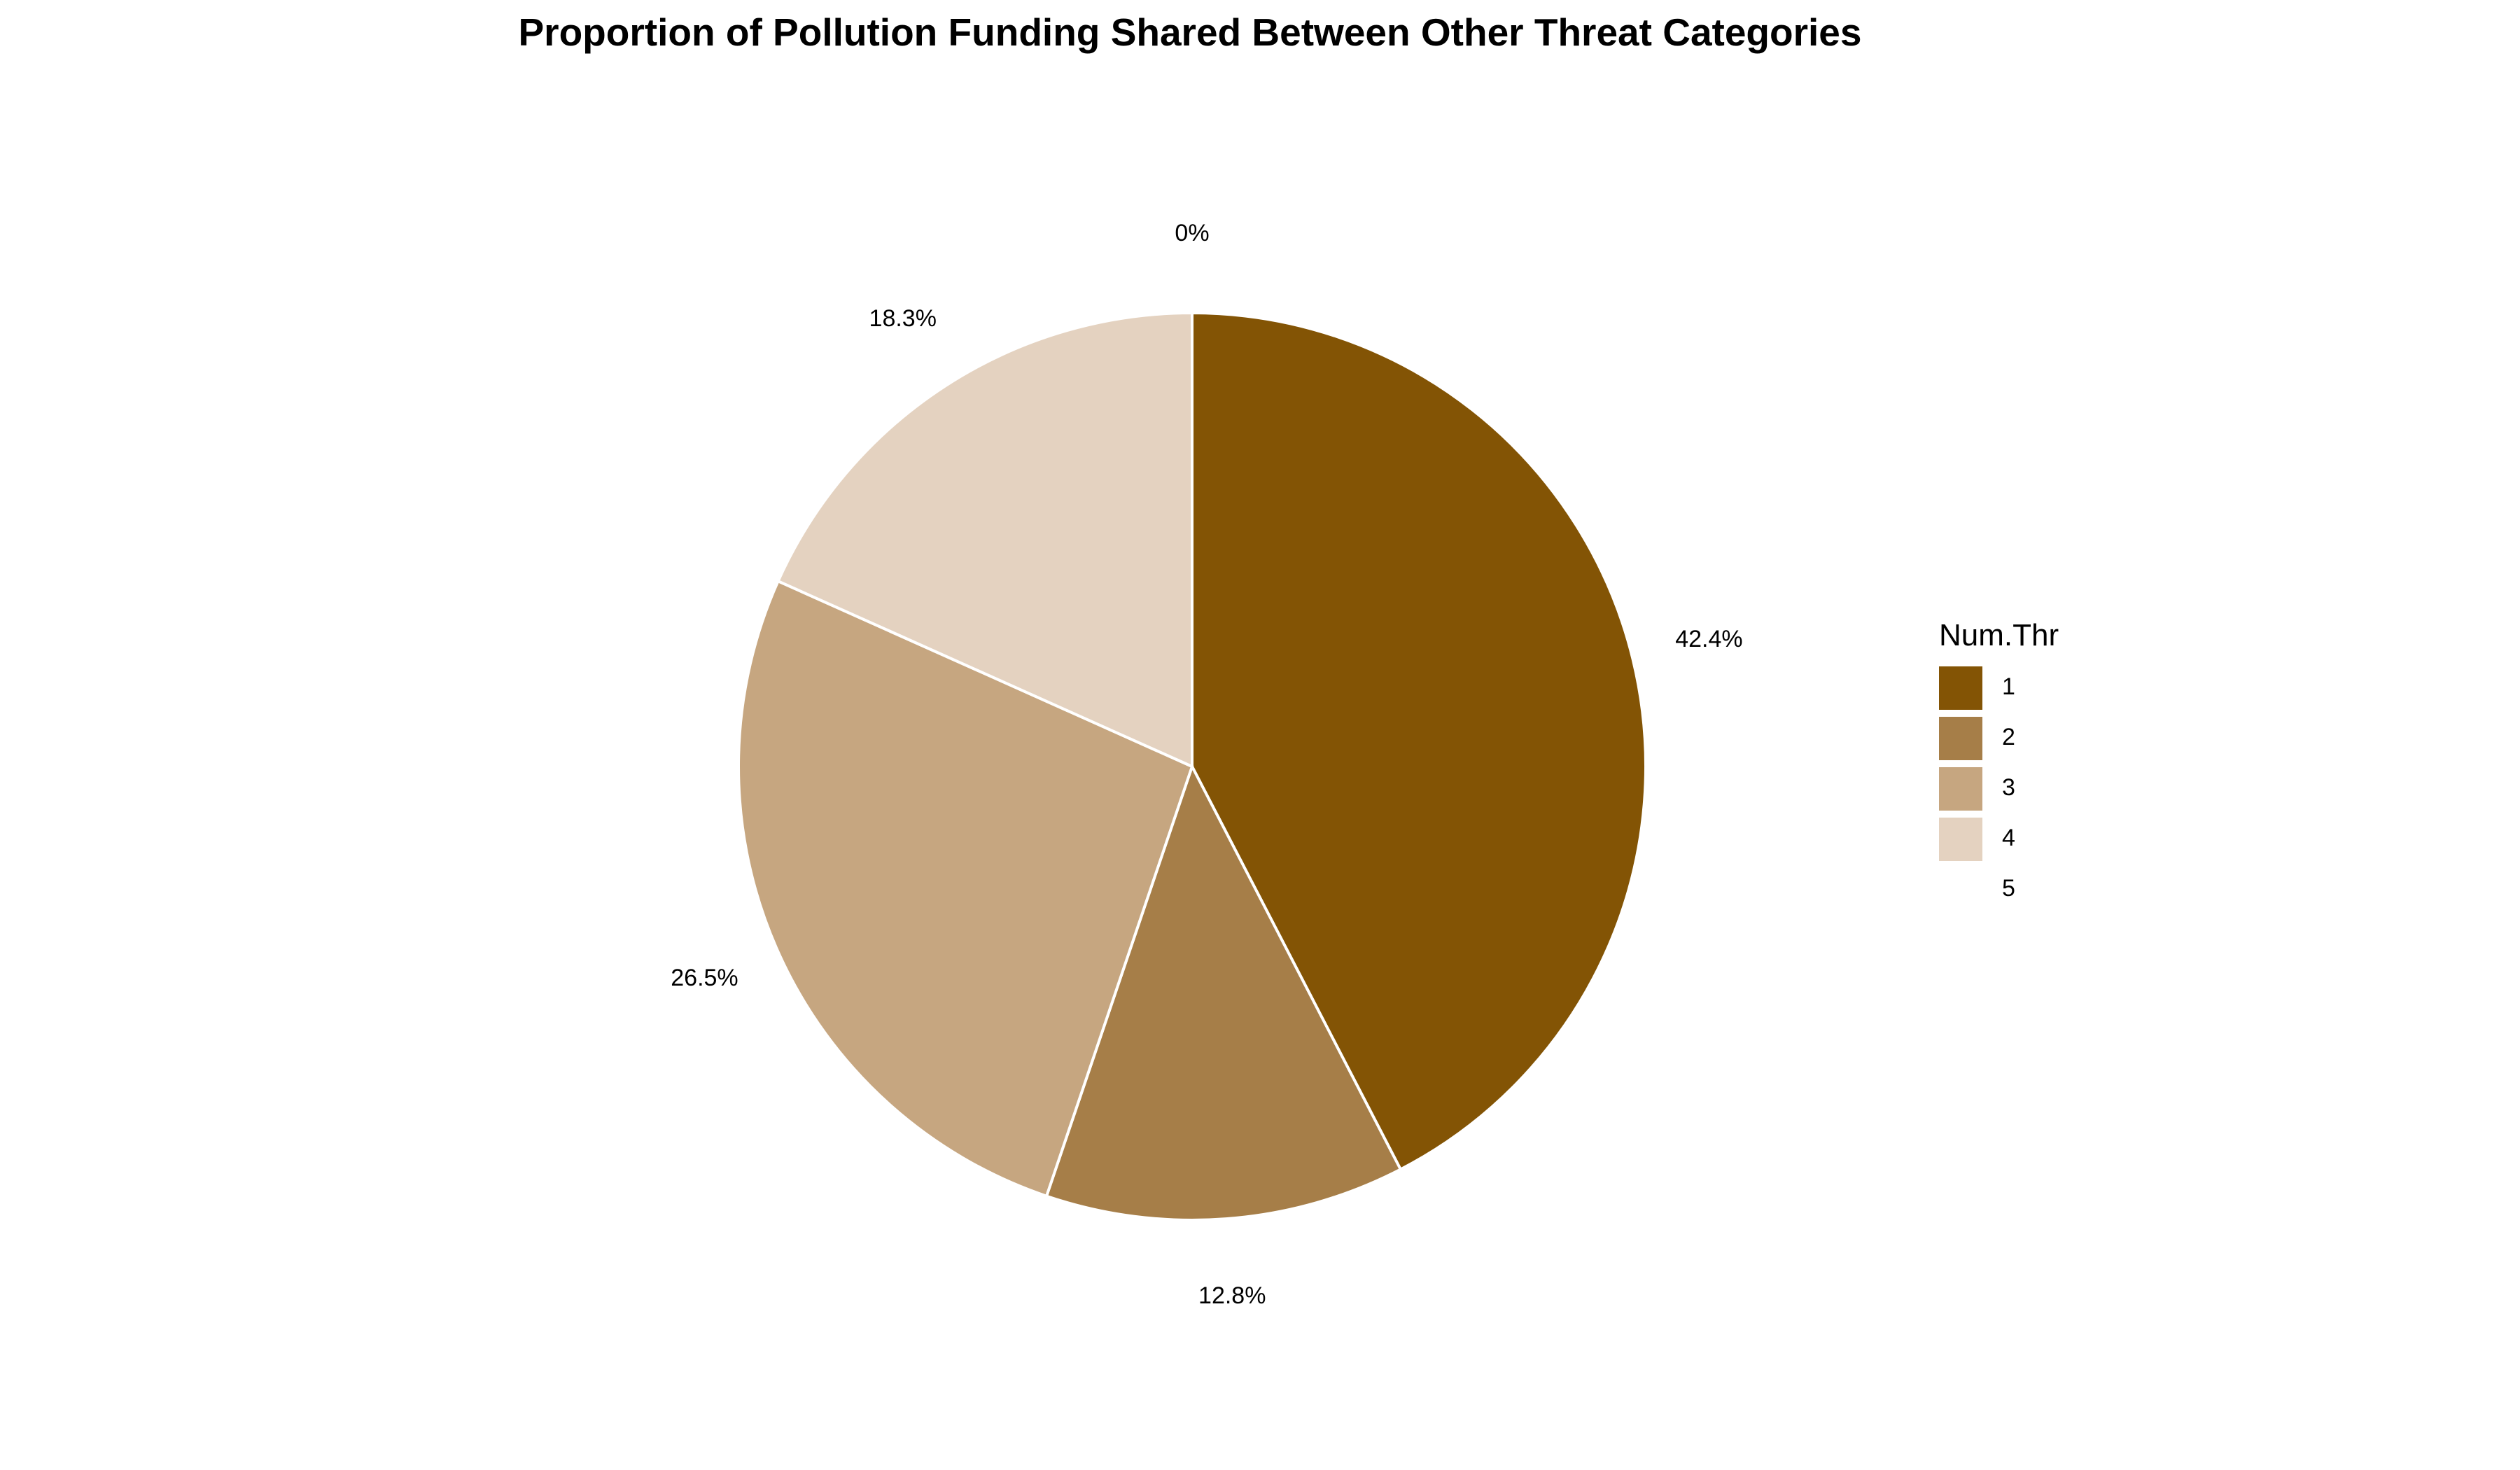  Describe the element at coordinates (2008, 888) in the screenshot. I see `legend-label-5: 5` at that location.